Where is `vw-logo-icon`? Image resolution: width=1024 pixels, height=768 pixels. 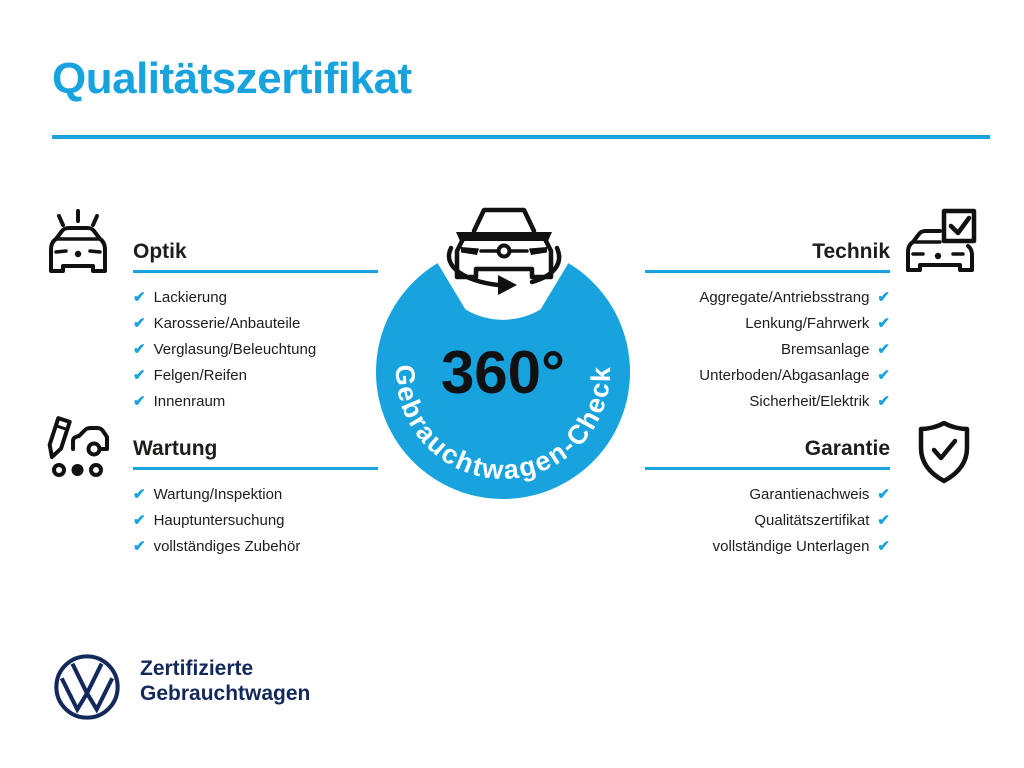 vw-logo-icon is located at coordinates (87, 687).